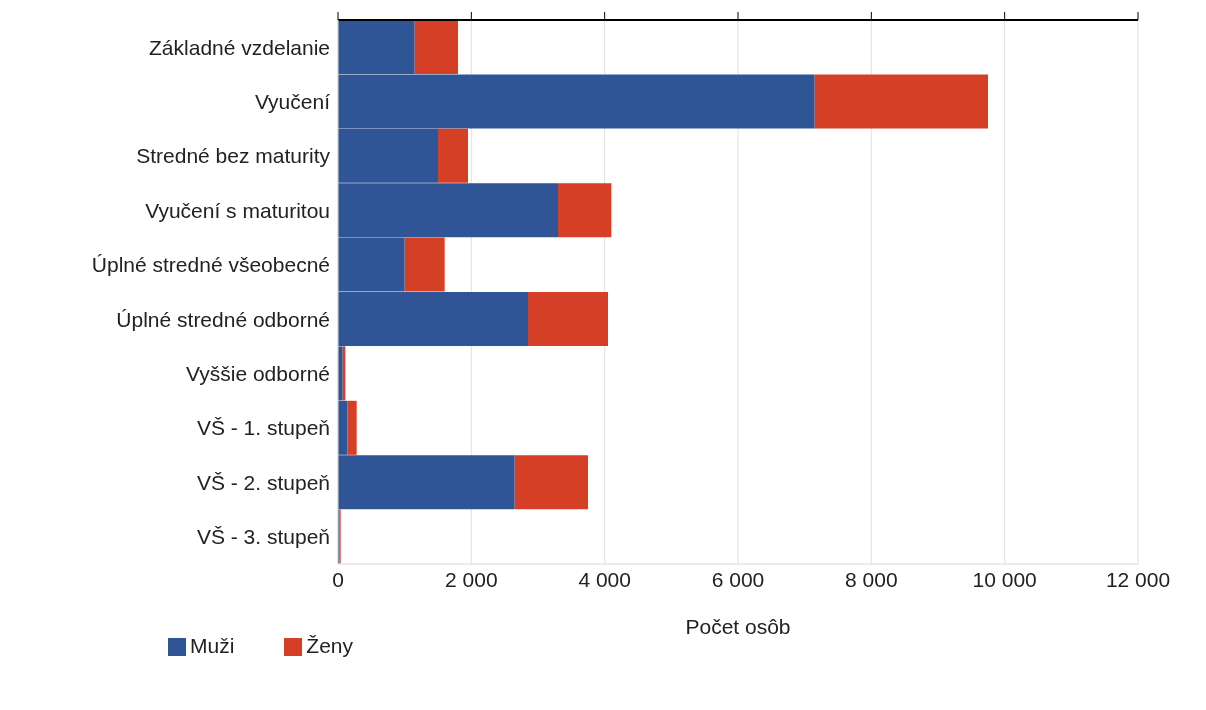 The height and width of the screenshot is (710, 1206). I want to click on y-tick-label: Základné vzdelanie, so click(239, 47).